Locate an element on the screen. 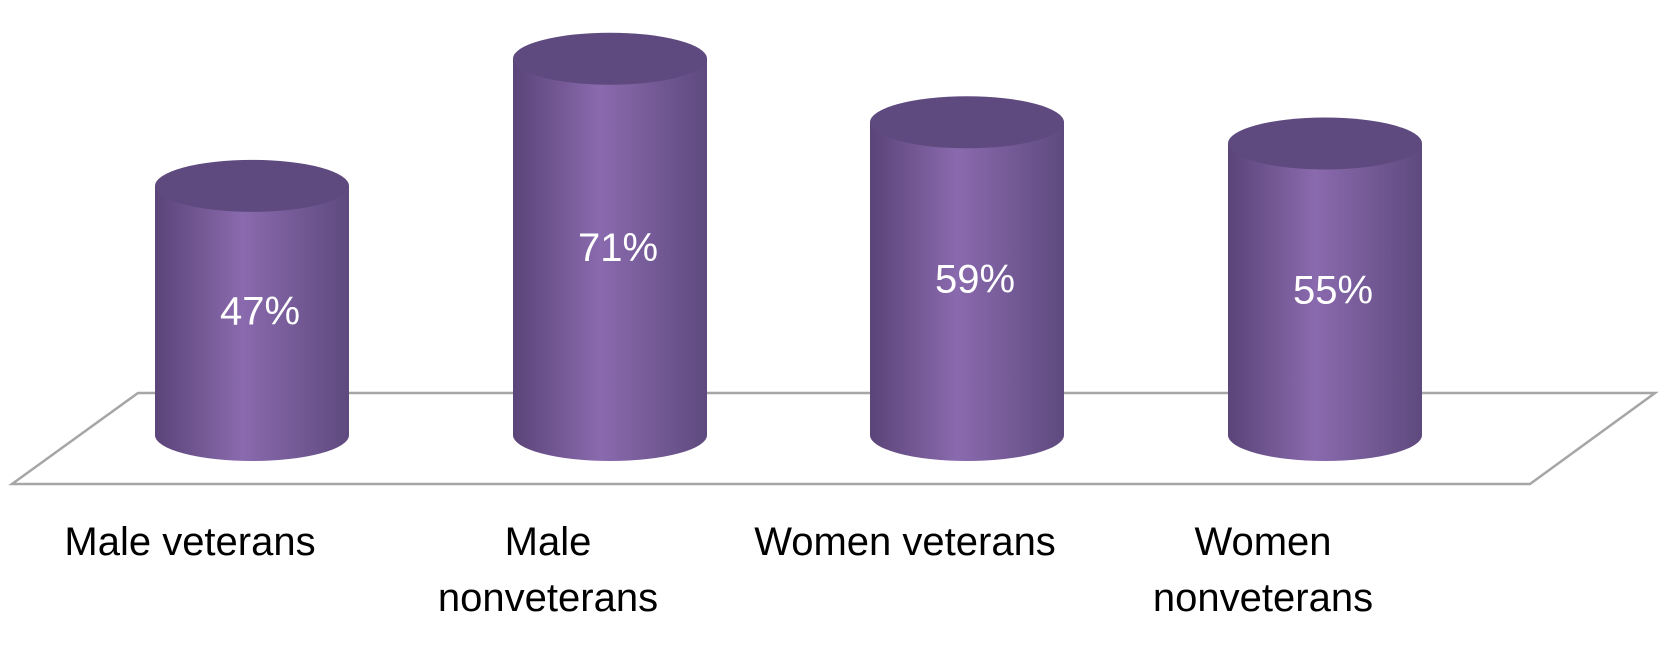  category-label: Women nonveterans is located at coordinates (1263, 570).